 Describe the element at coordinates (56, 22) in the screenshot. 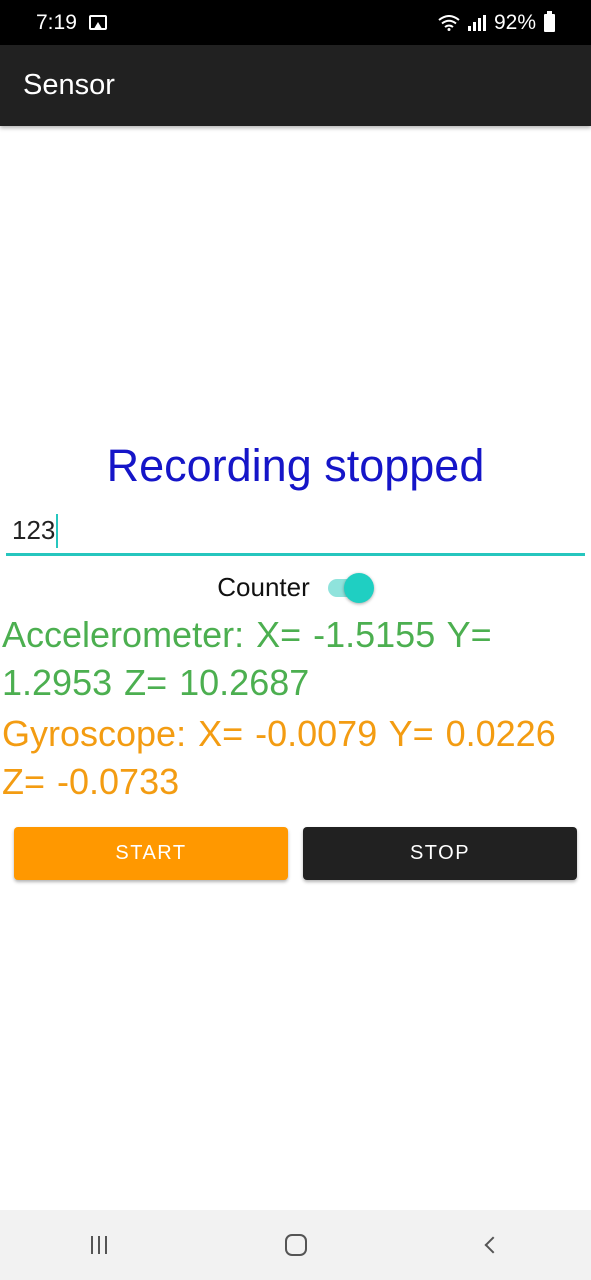

I see `status-time: 7:19` at that location.